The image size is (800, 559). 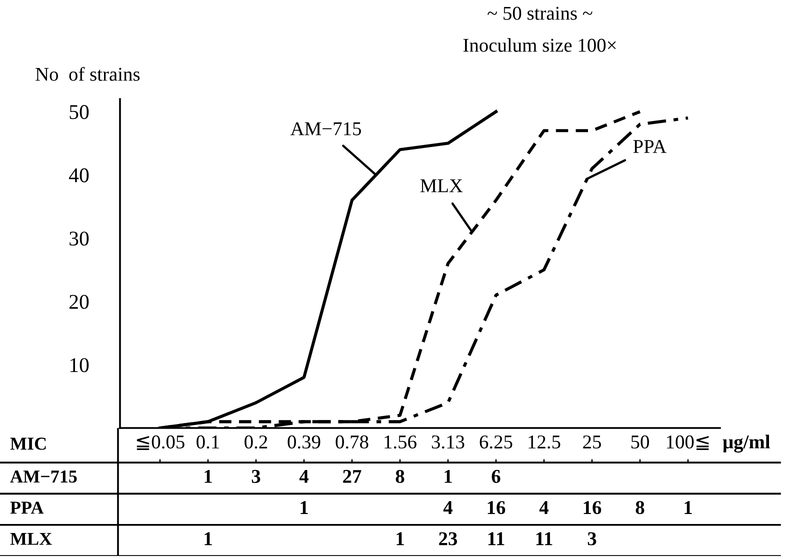 What do you see at coordinates (304, 442) in the screenshot?
I see `category-label: 0.39` at bounding box center [304, 442].